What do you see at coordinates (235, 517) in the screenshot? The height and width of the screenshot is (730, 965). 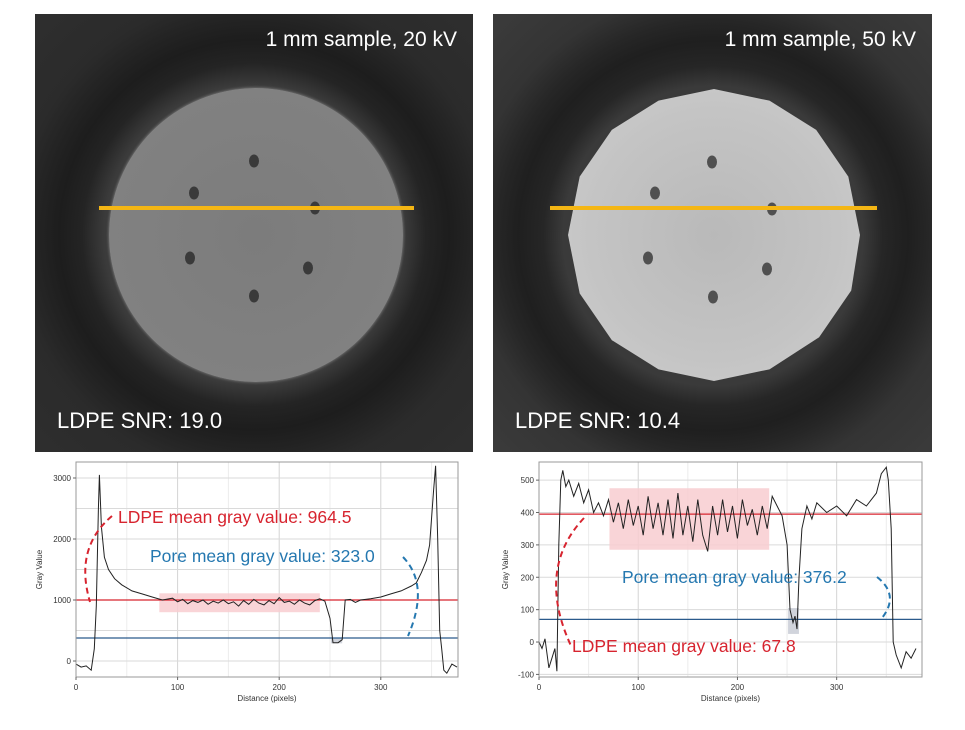 I see `ldpe-mean-annotation: LDPE mean gray value: 964.5` at bounding box center [235, 517].